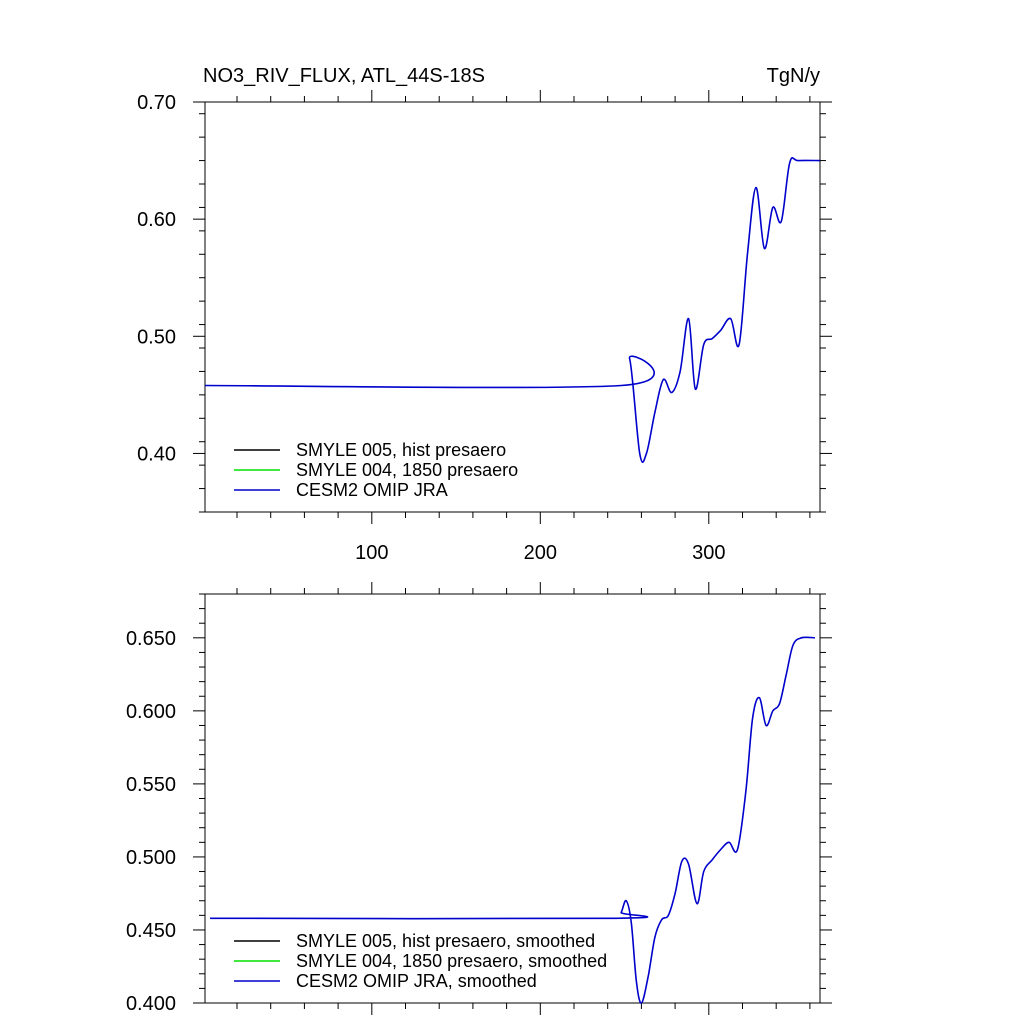  Describe the element at coordinates (151, 639) in the screenshot. I see `y-tick-label: 0.650` at that location.